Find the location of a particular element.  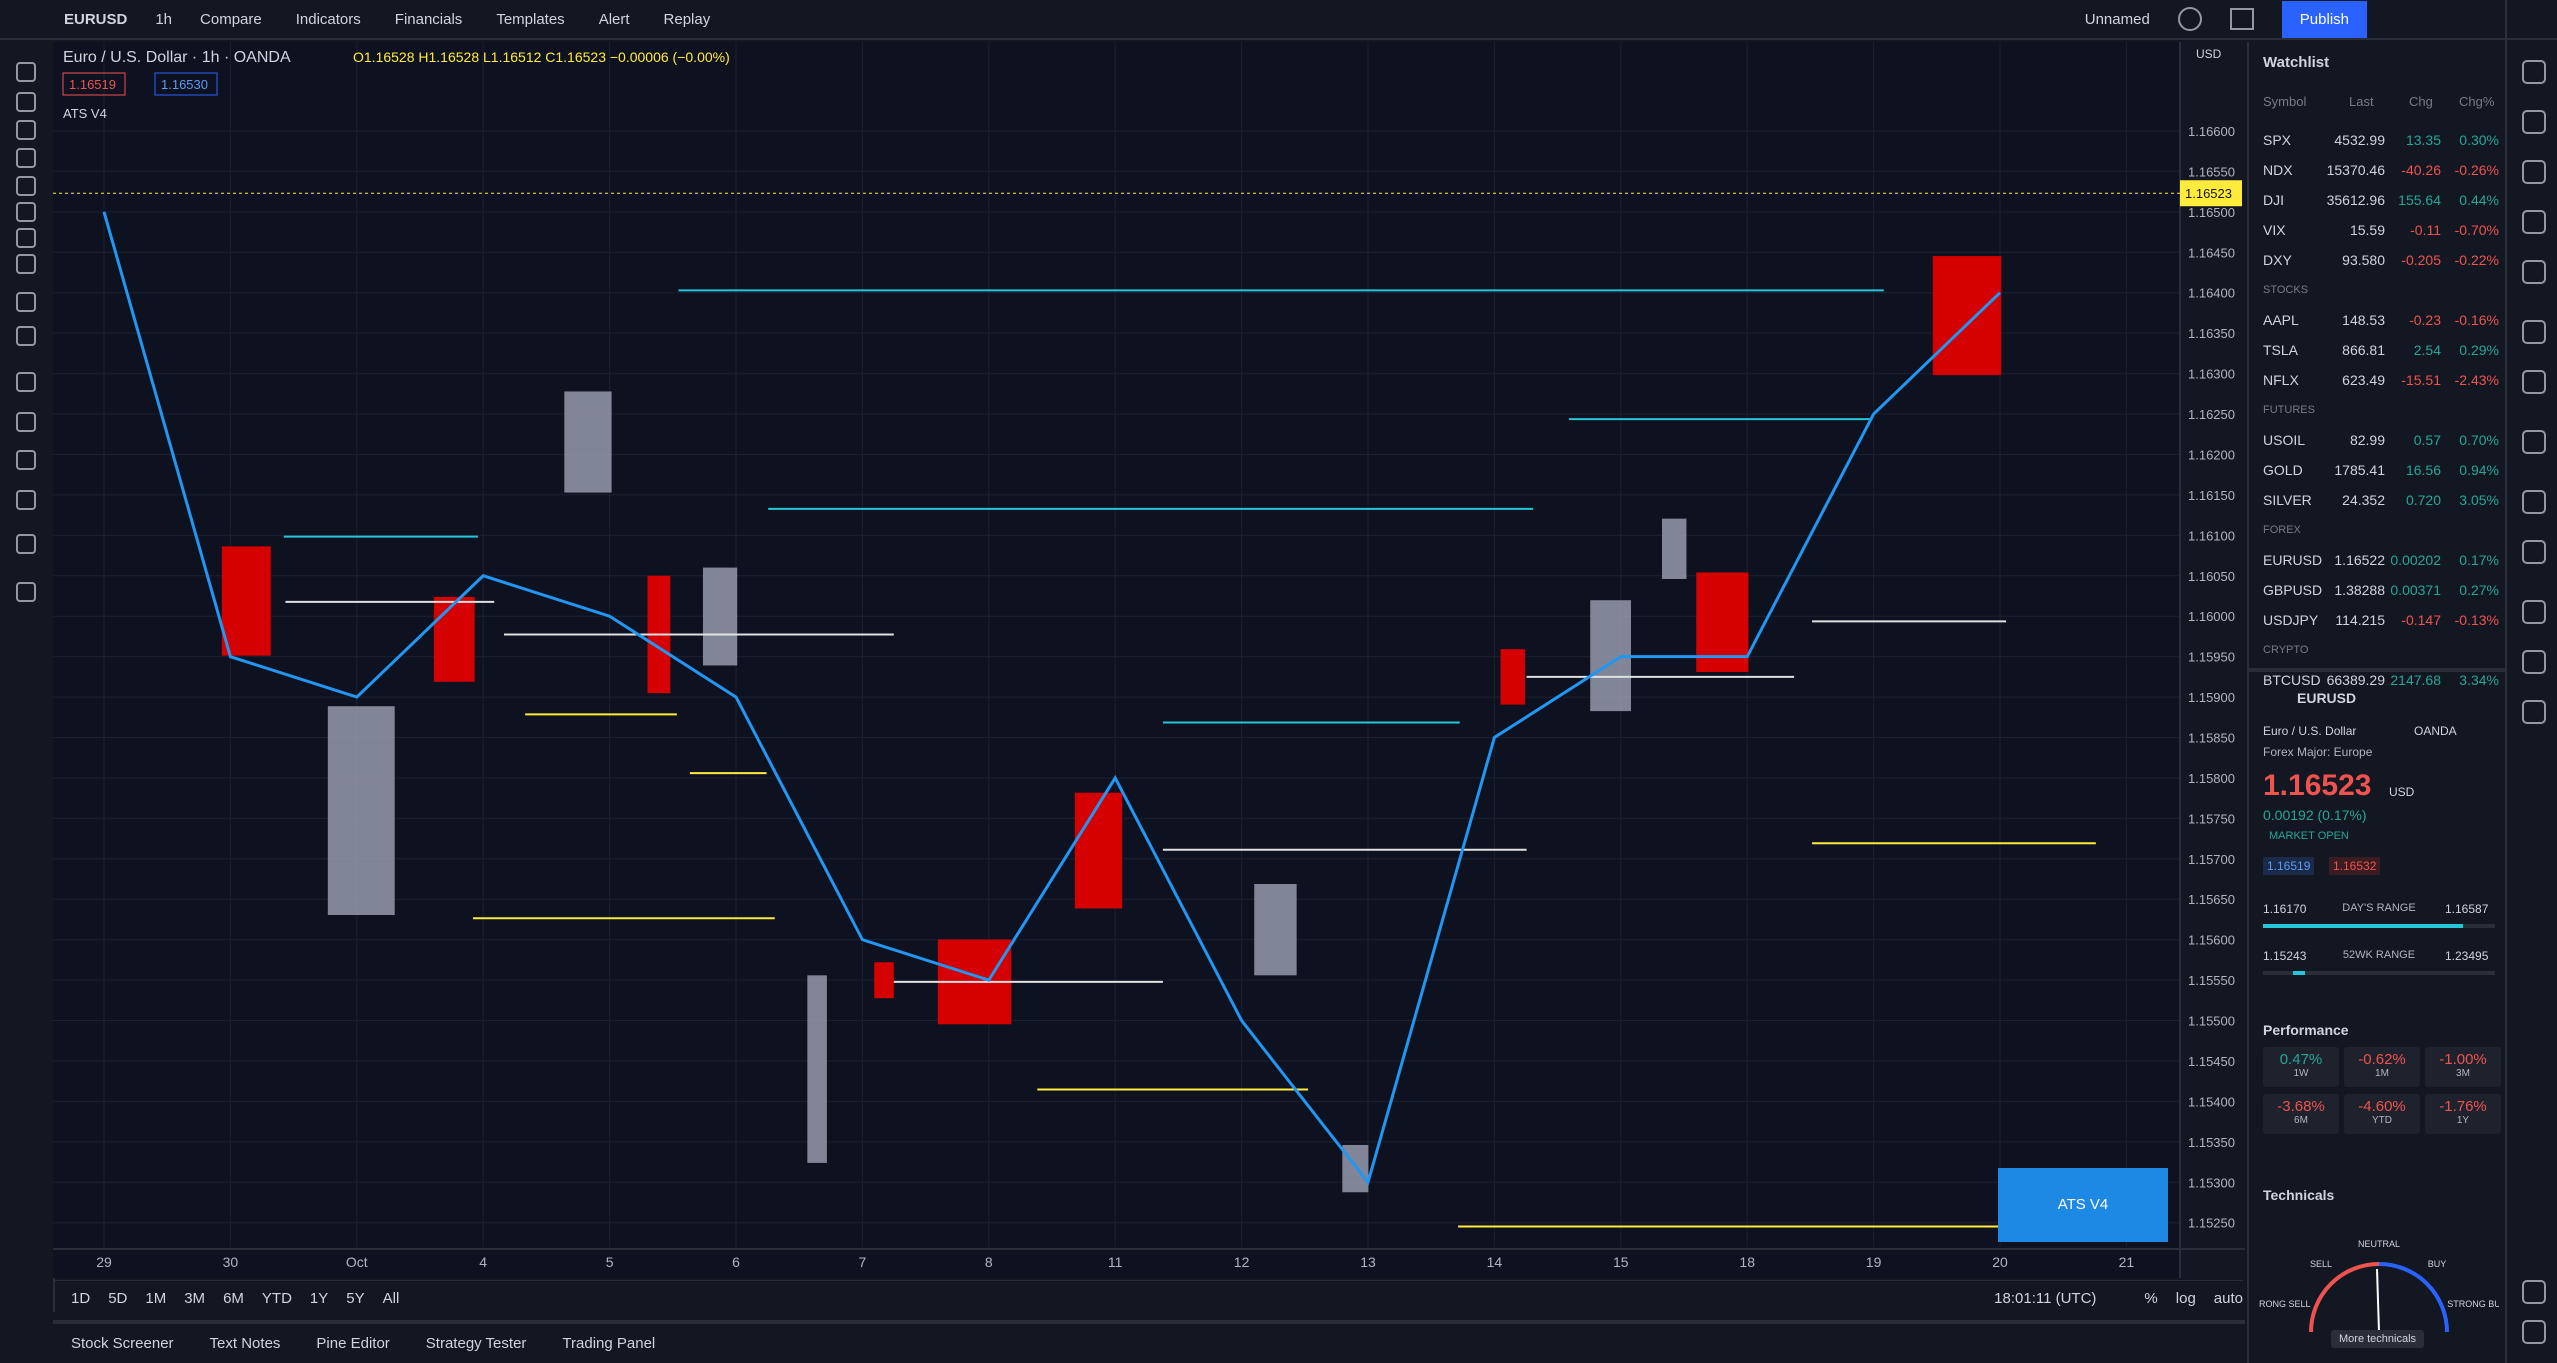

watchlist-row: VIX 15.59 -0.11 -0.70% is located at coordinates (2381, 230).